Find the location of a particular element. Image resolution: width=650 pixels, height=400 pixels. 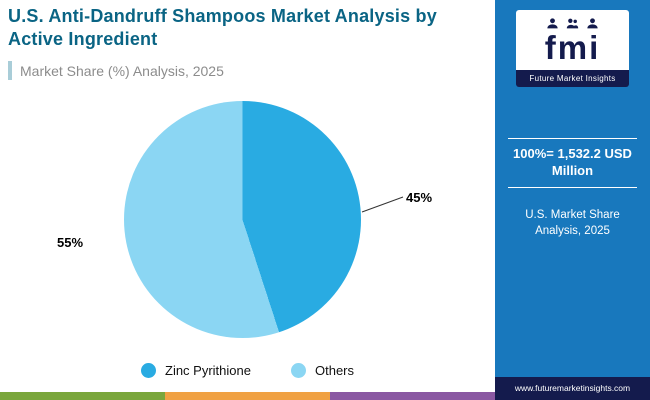

fmi-logo-box: fmi is located at coordinates (572, 40).